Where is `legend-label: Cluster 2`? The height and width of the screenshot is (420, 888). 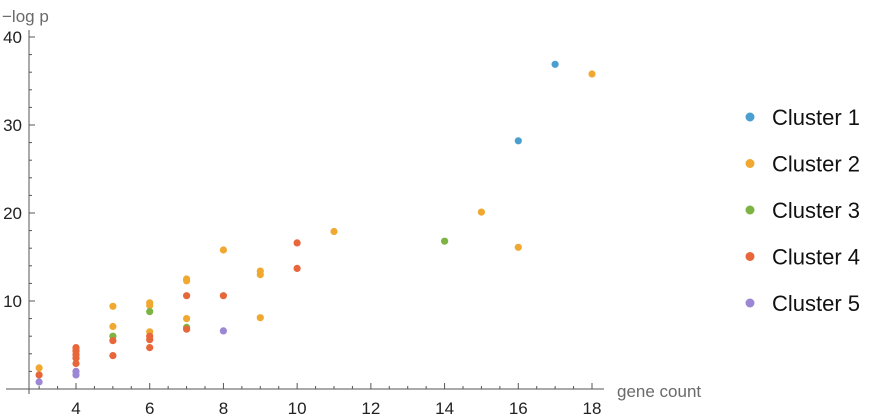 legend-label: Cluster 2 is located at coordinates (816, 164).